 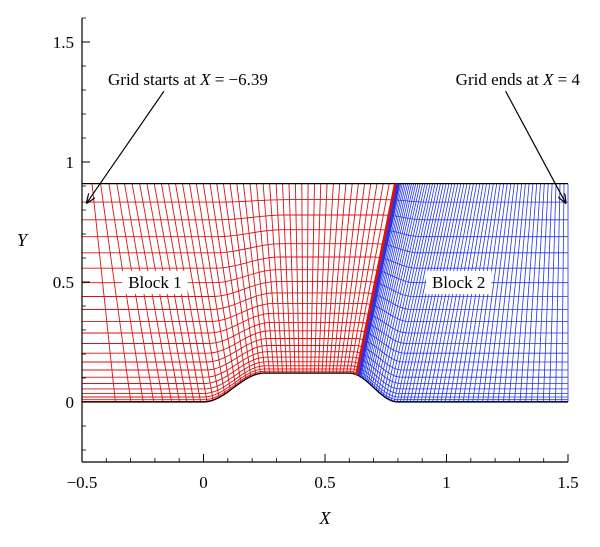 What do you see at coordinates (567, 482) in the screenshot?
I see `x-tick-label: 1.5` at bounding box center [567, 482].